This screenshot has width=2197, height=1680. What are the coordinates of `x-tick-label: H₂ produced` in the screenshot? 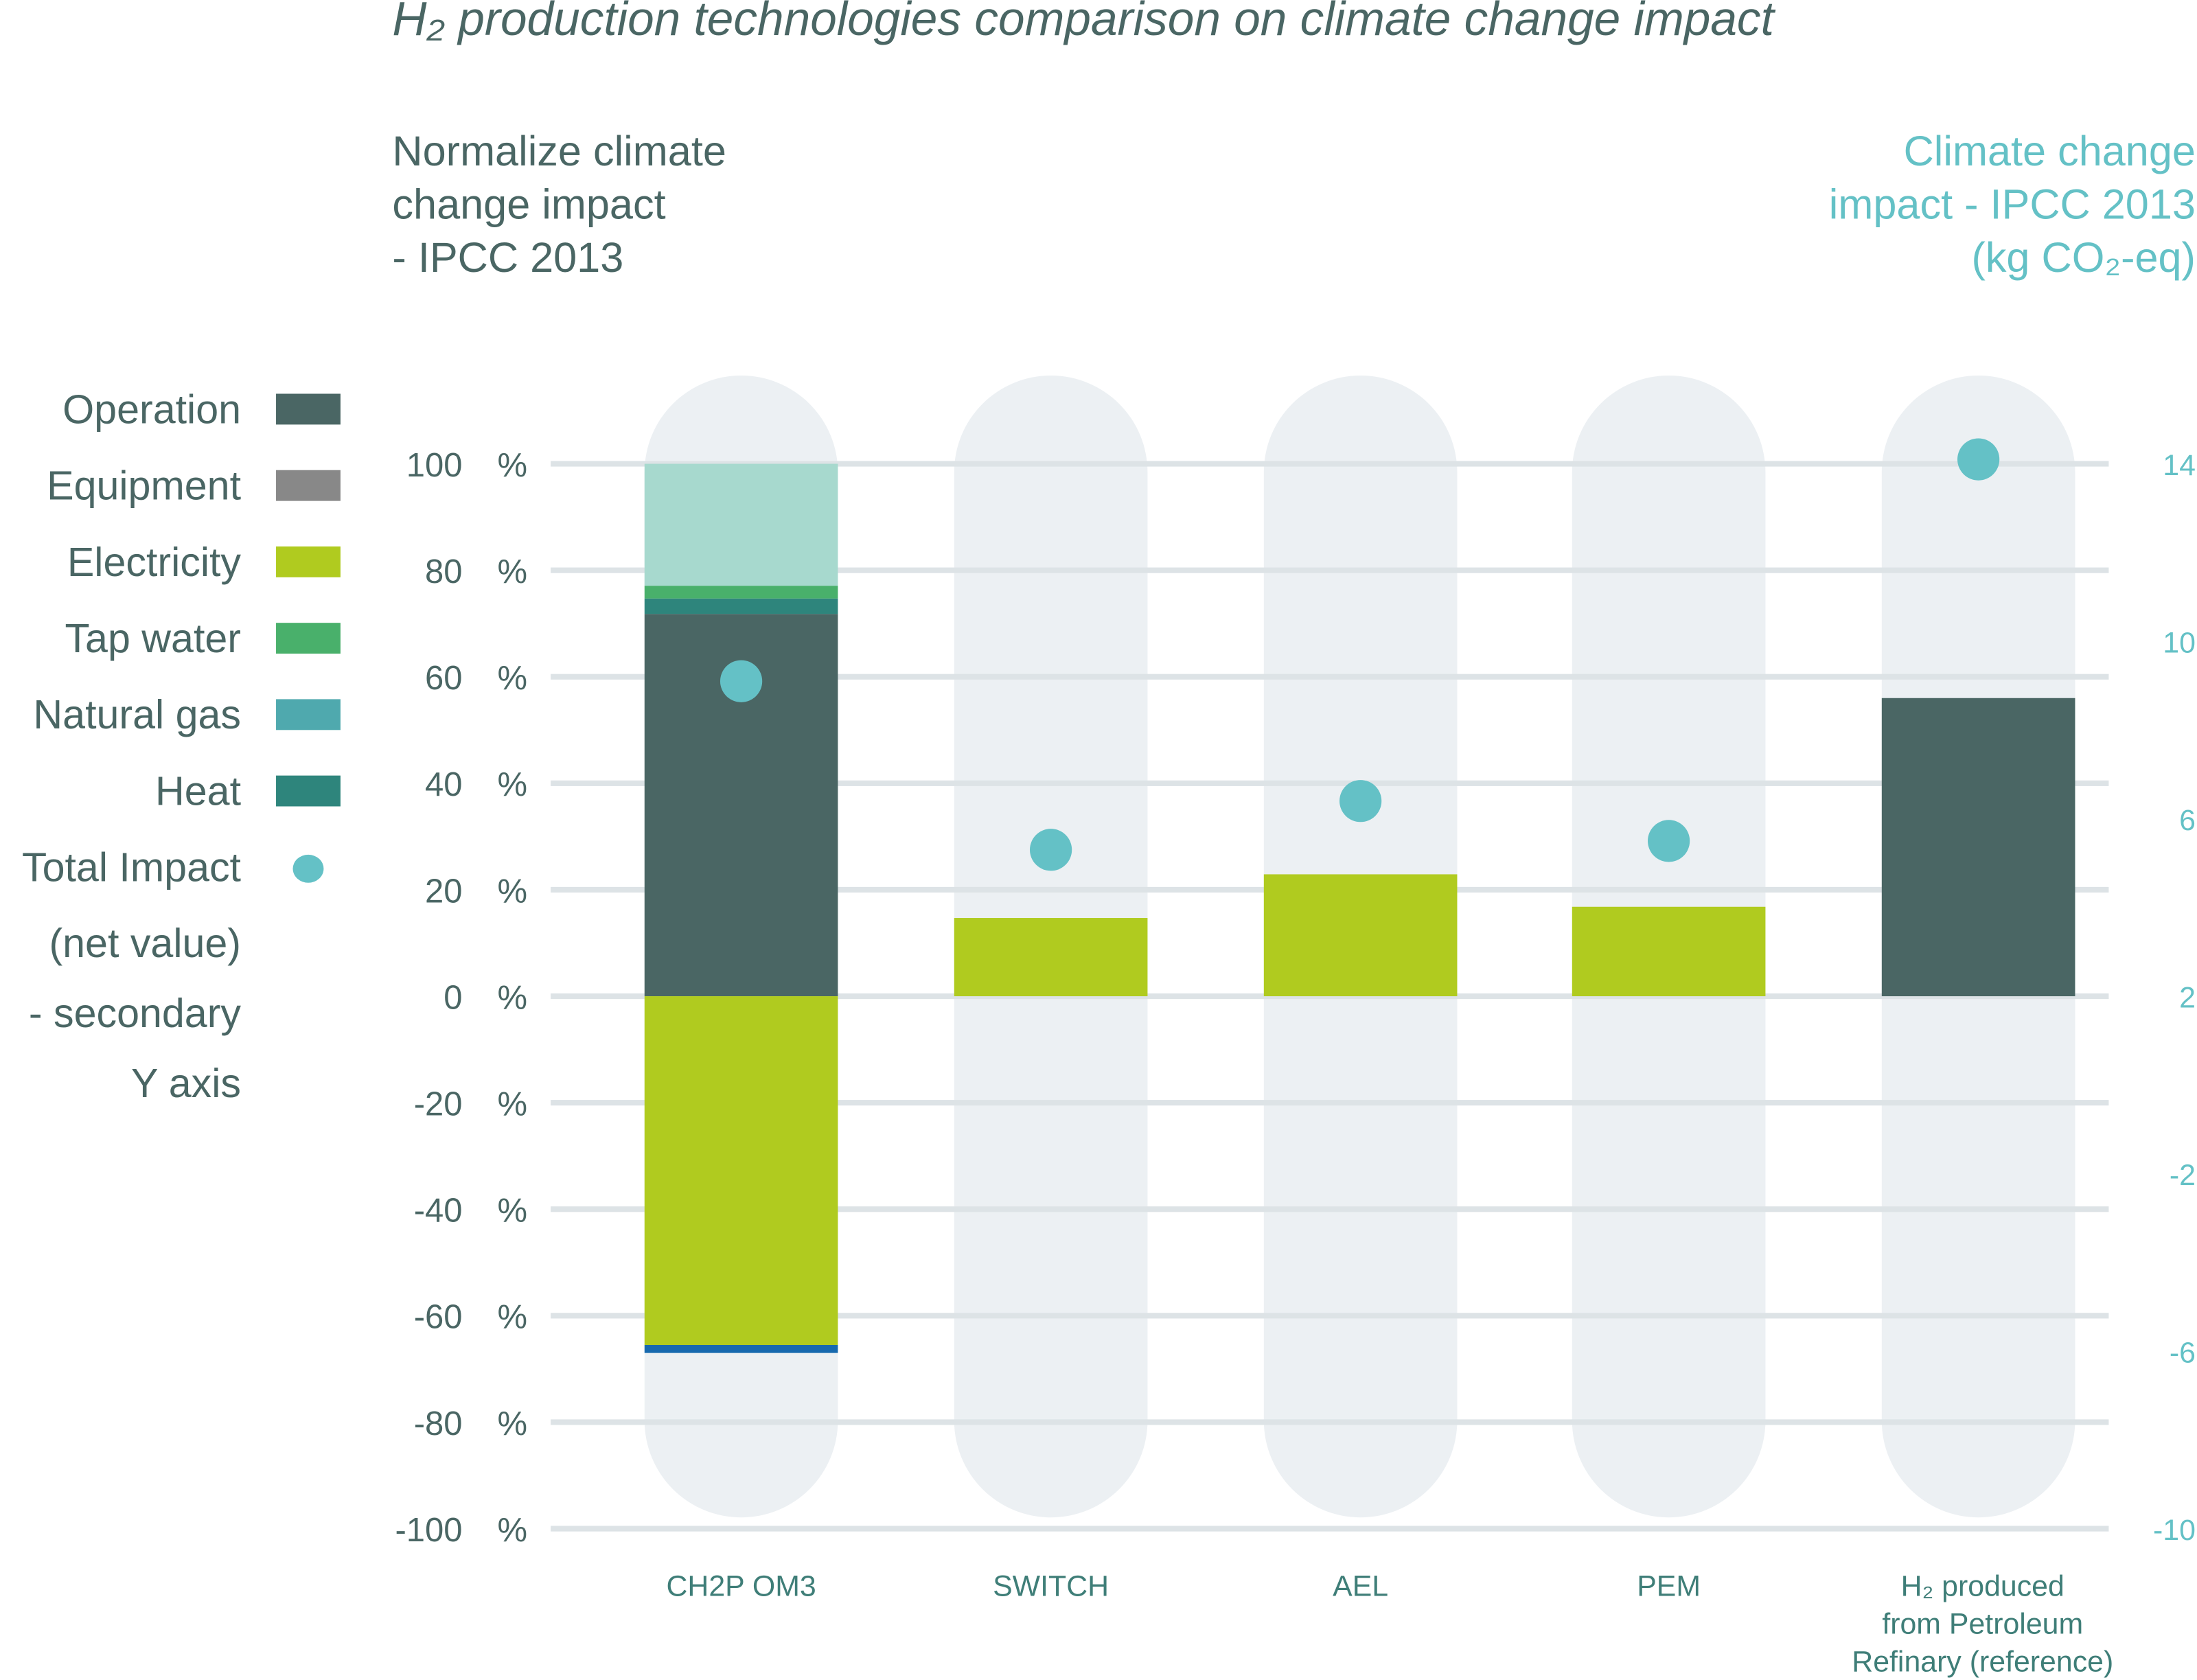 It's located at (1982, 1586).